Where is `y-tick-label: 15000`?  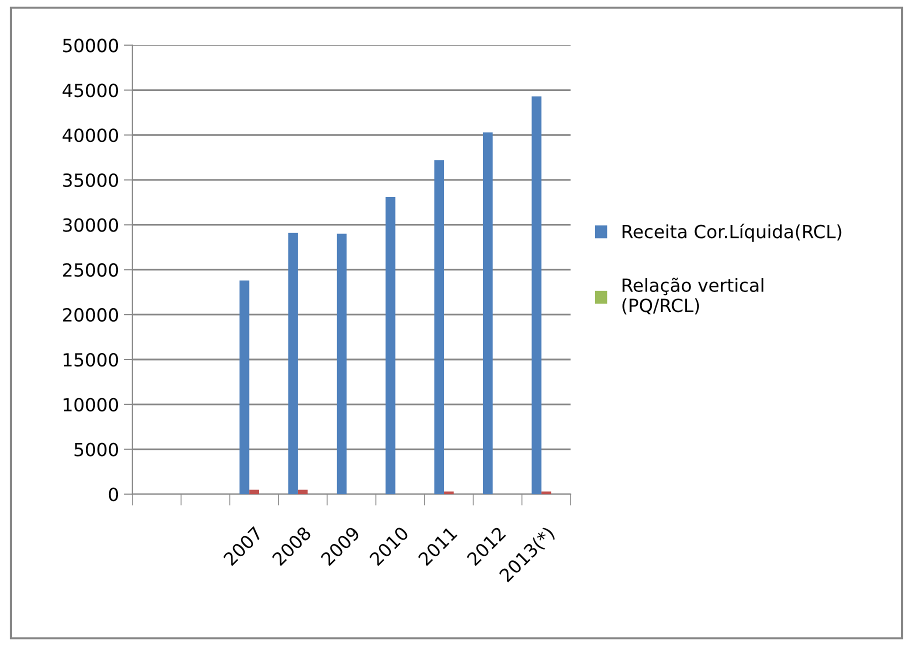
y-tick-label: 15000 is located at coordinates (91, 359).